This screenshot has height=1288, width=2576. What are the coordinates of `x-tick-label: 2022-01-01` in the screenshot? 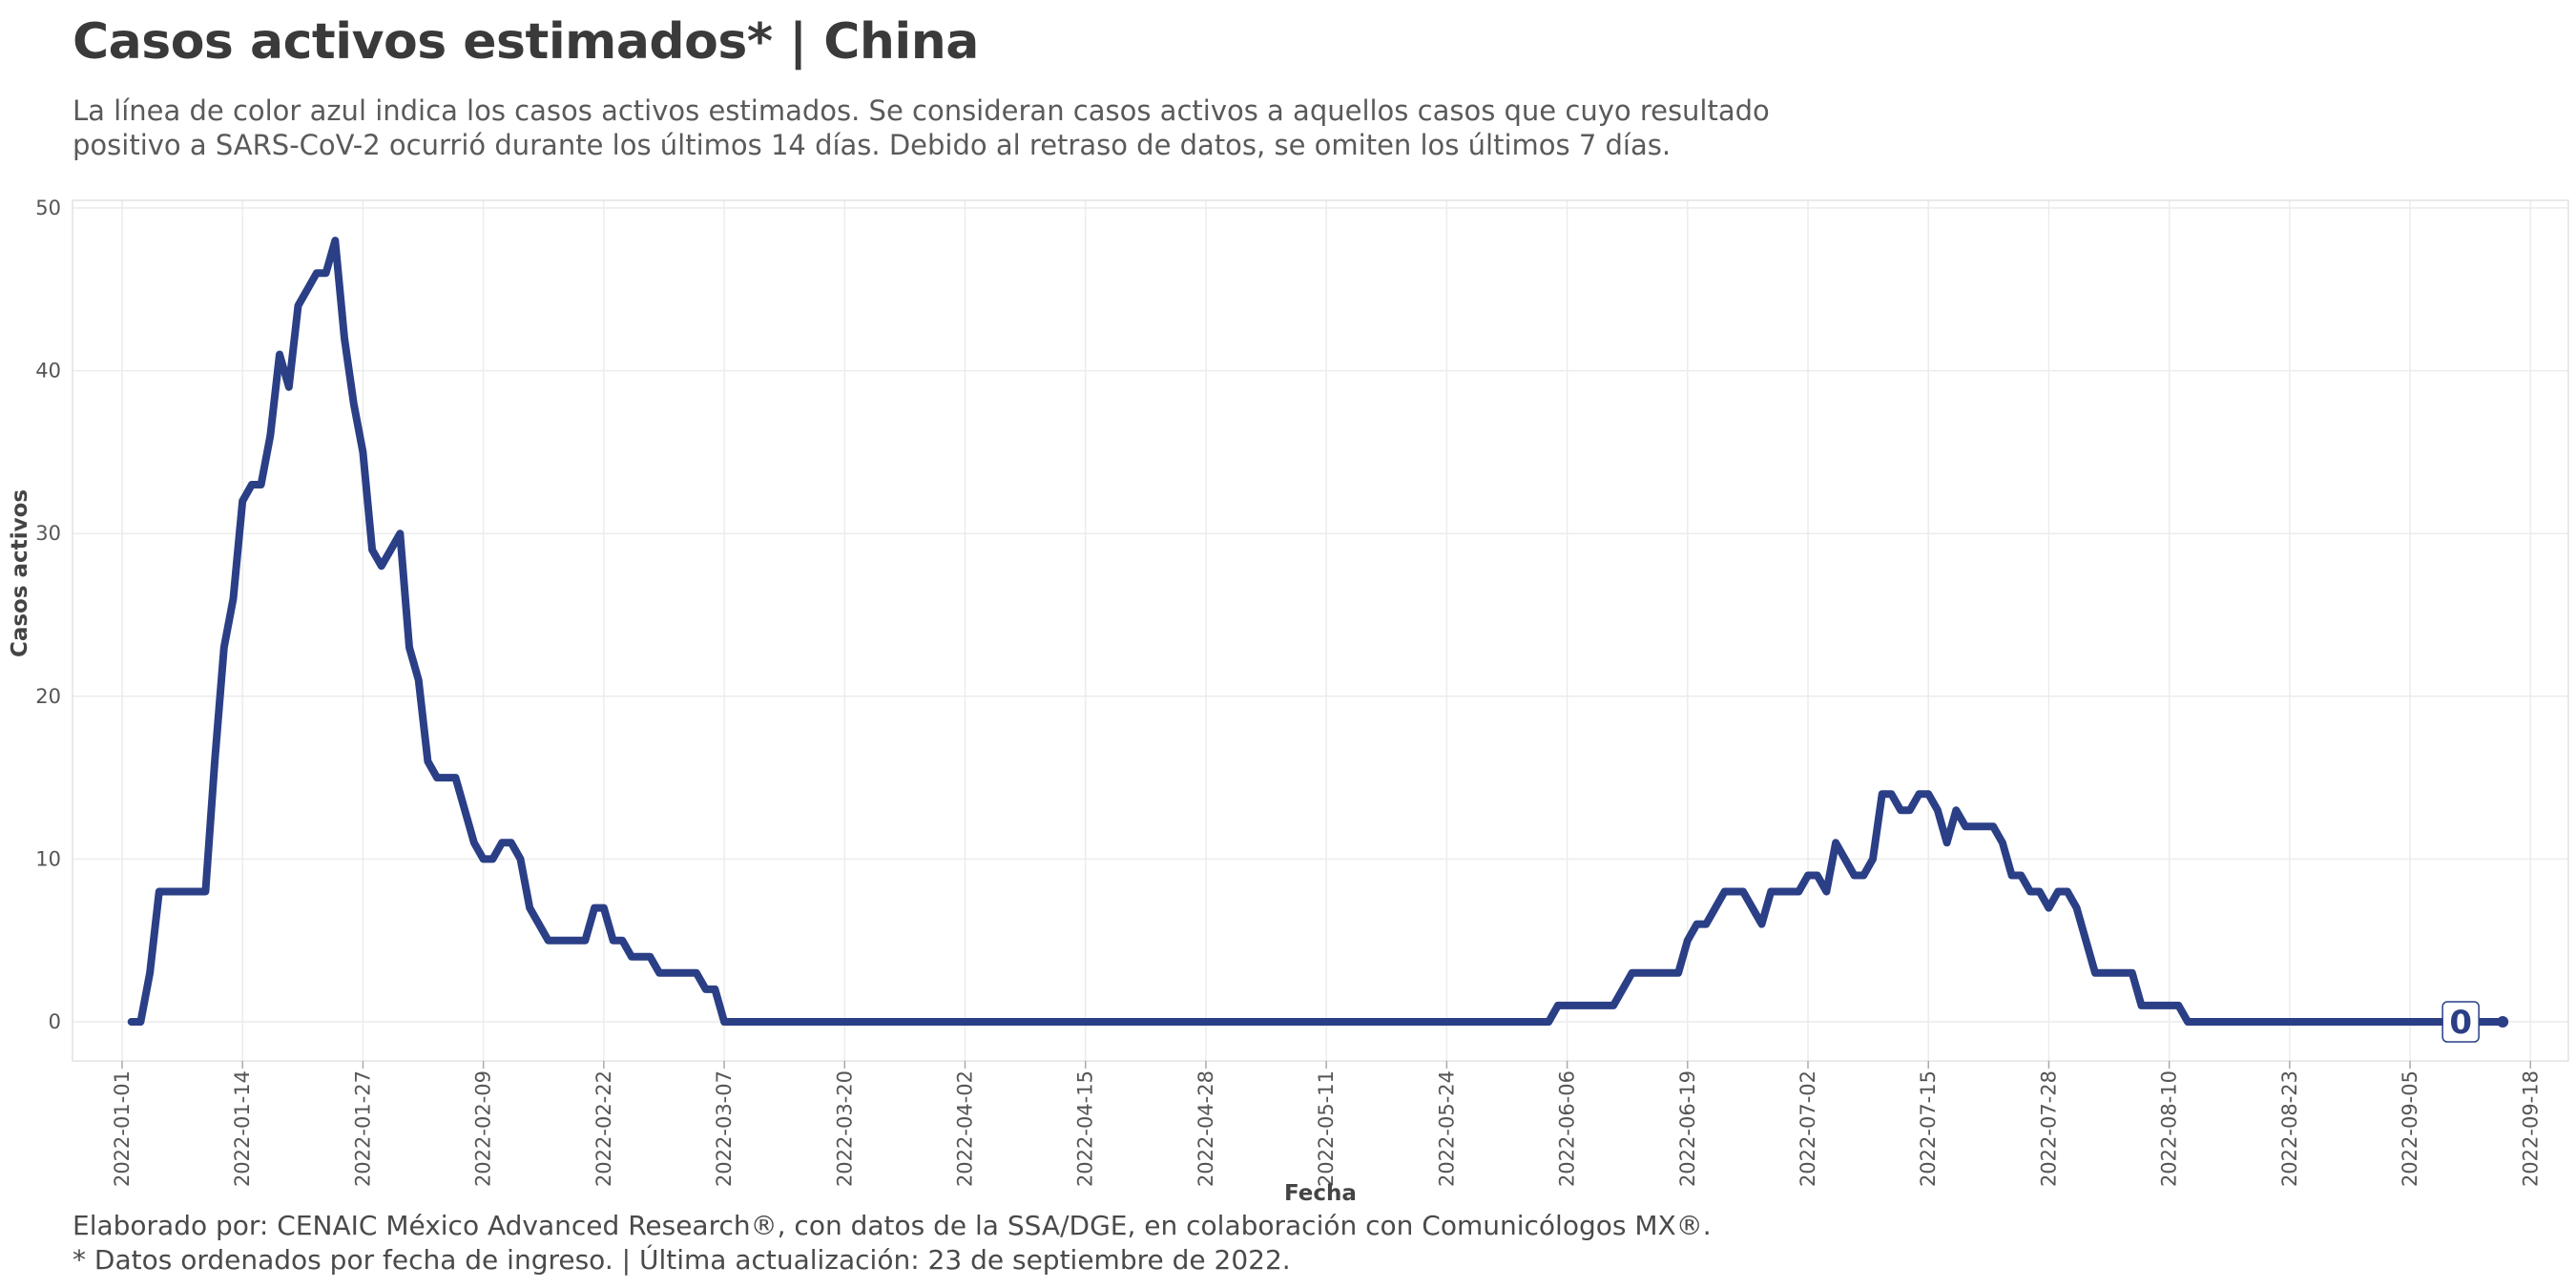 It's located at (122, 1128).